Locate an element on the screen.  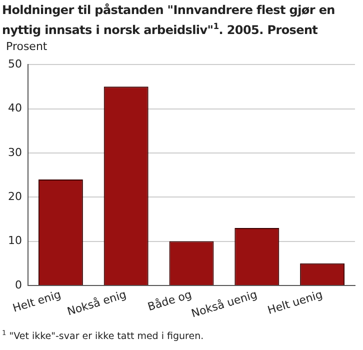
y-tick-label: 10 is located at coordinates (15, 241).